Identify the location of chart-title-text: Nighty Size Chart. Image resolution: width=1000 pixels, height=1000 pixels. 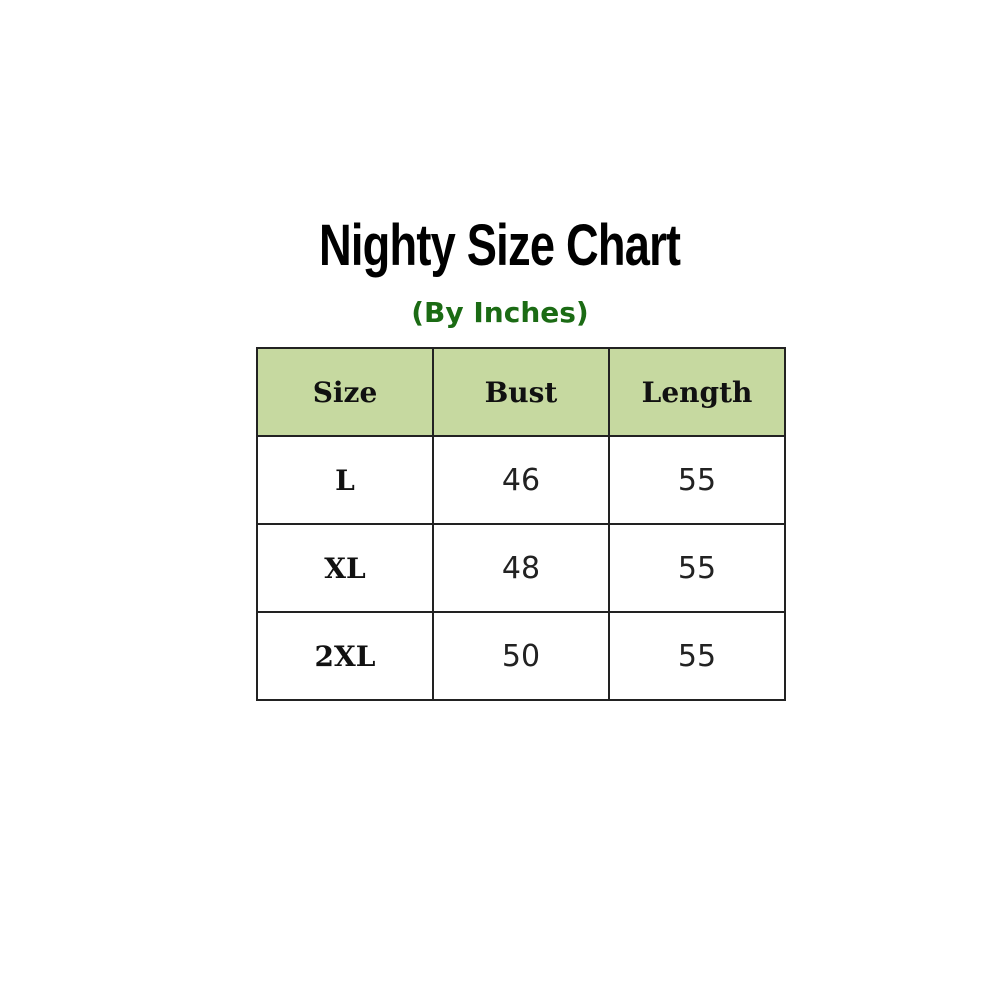
(500, 245).